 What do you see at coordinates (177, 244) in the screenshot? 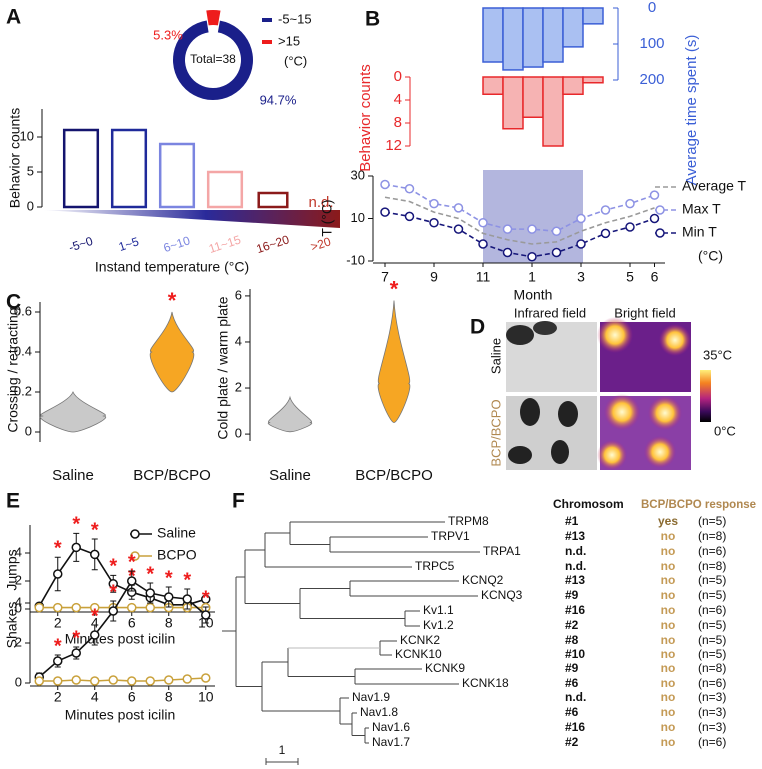
I see `x-tick-label: 6~10` at bounding box center [177, 244].